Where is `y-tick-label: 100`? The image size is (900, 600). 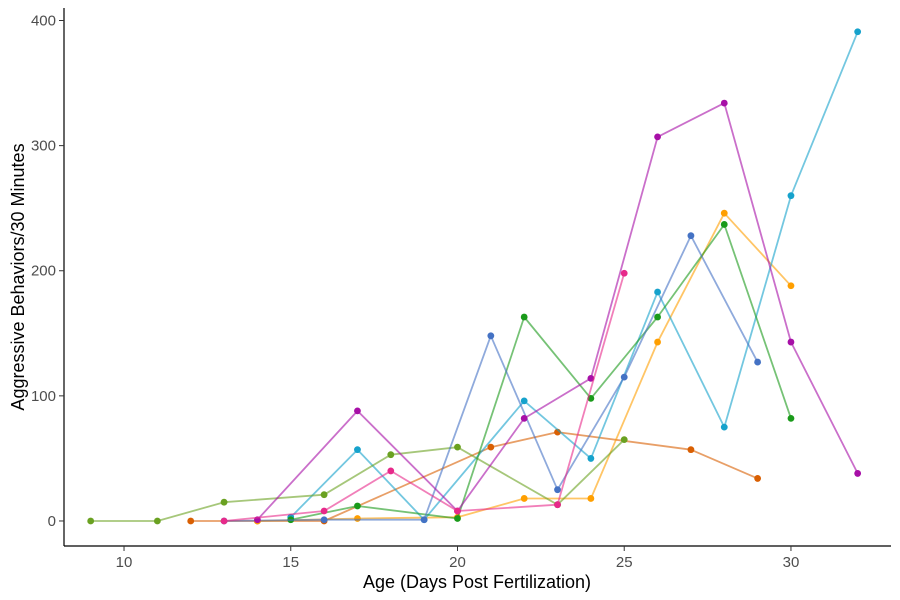
y-tick-label: 100 is located at coordinates (43, 396).